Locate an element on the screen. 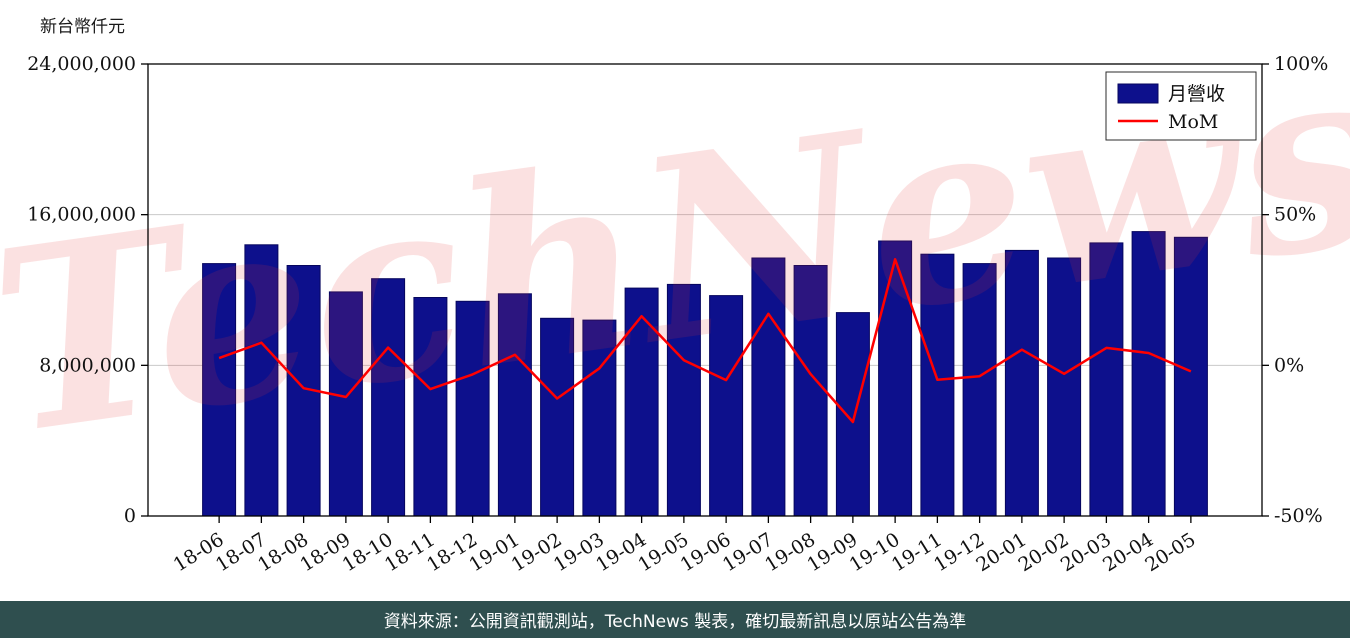 The image size is (1350, 638). legend-label-revenue: 月營收 is located at coordinates (1196, 94).